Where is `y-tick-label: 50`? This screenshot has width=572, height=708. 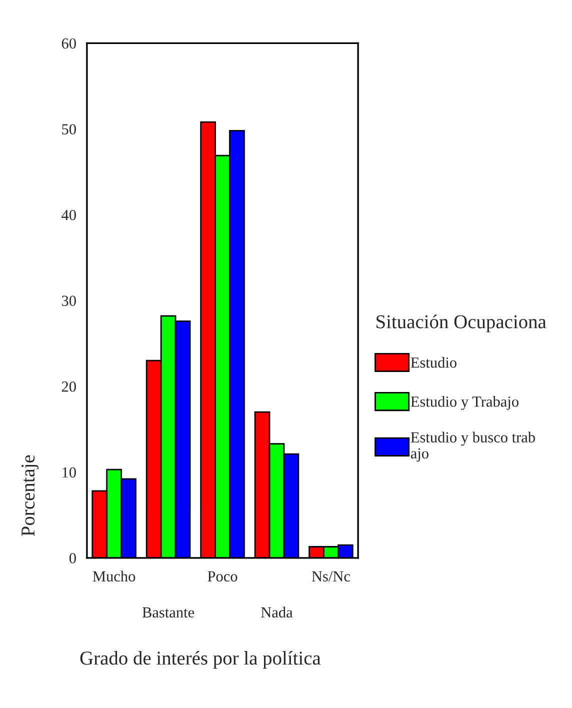
y-tick-label: 50 is located at coordinates (69, 129).